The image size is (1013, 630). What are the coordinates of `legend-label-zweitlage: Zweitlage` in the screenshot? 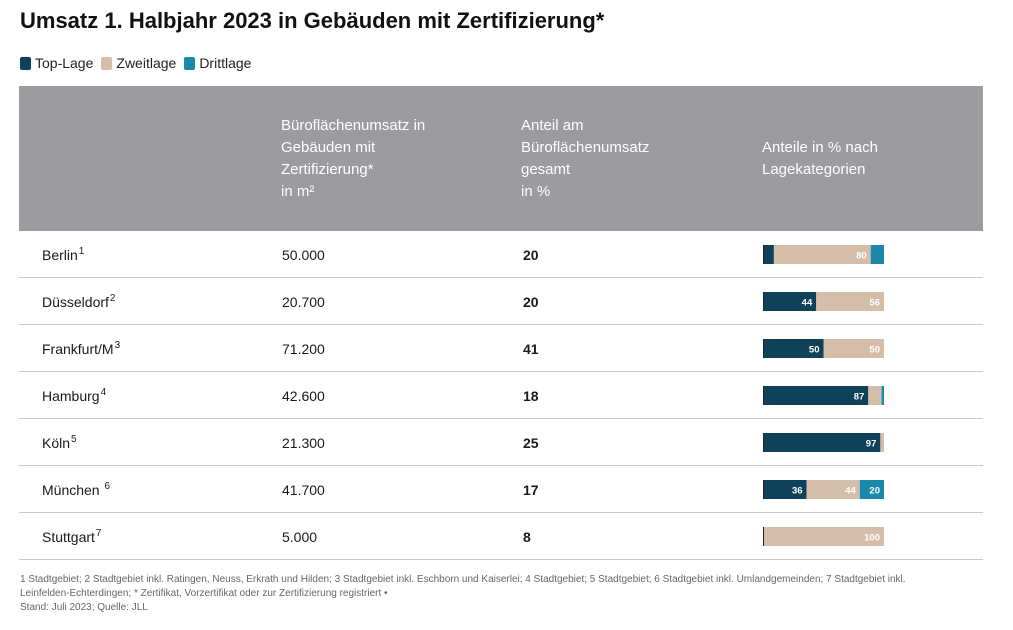 It's located at (146, 63).